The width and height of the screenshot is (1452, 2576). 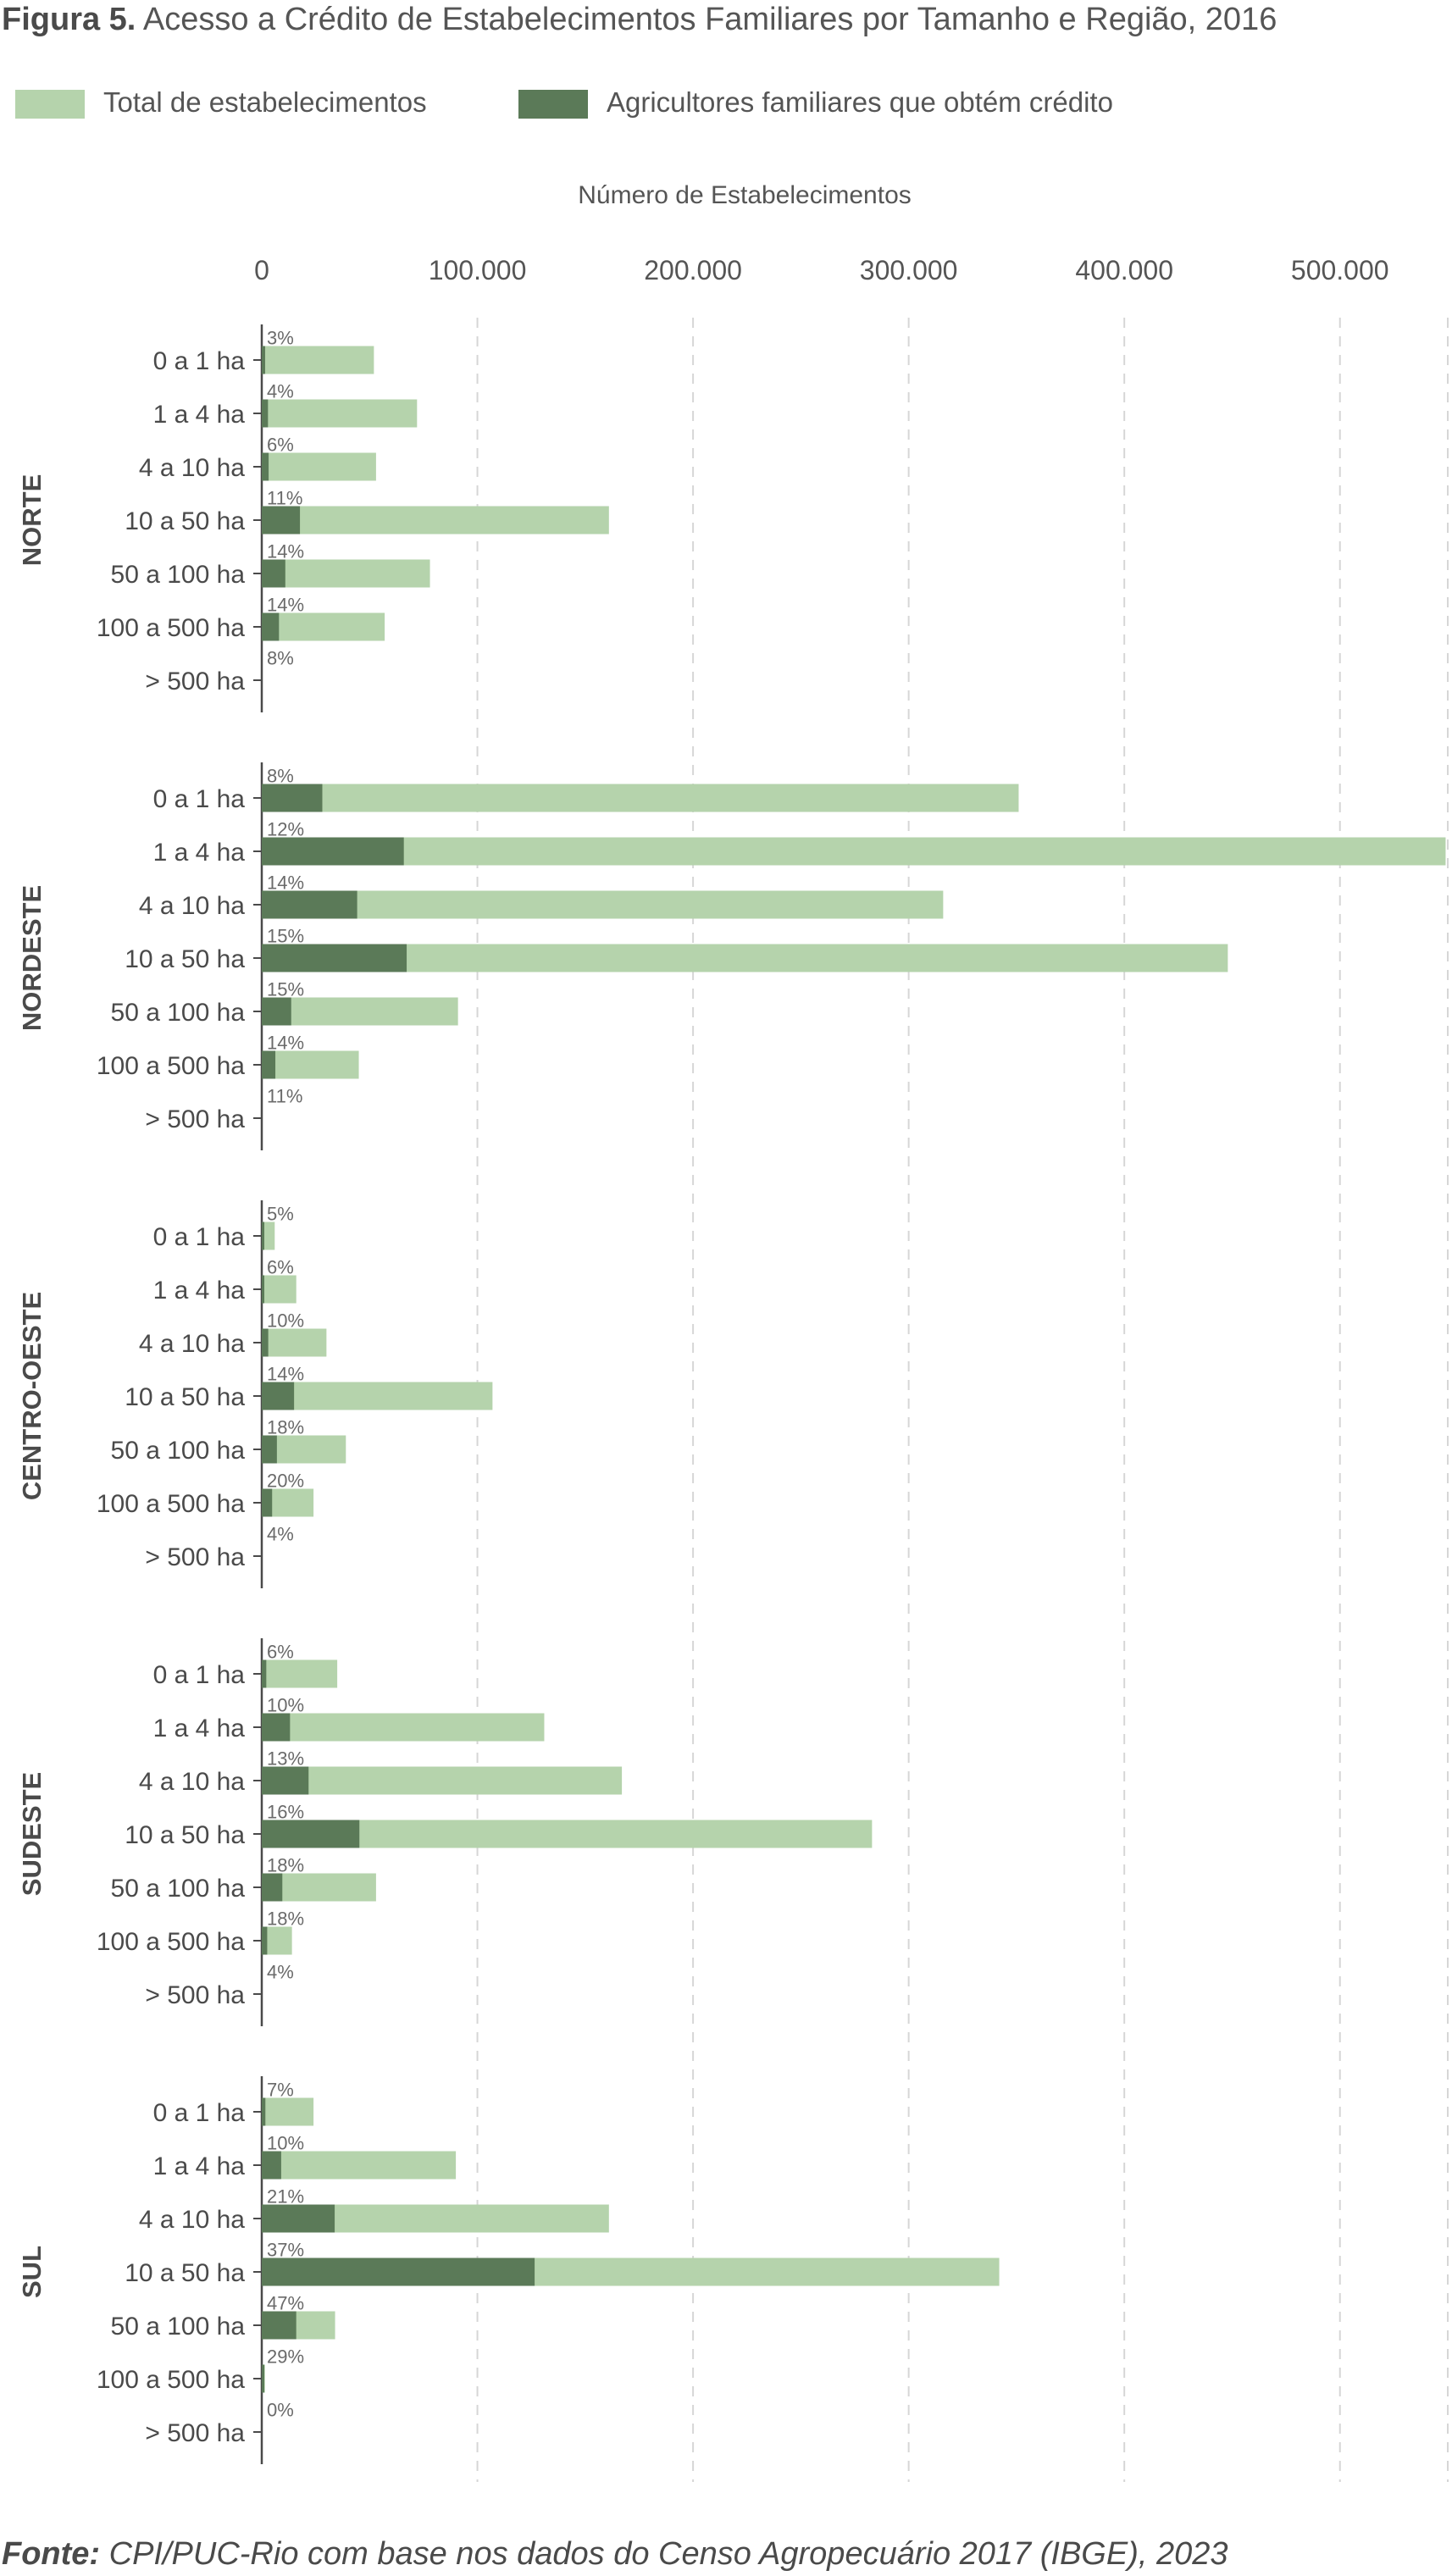 I want to click on x-tick-label: 400.000, so click(x=1124, y=270).